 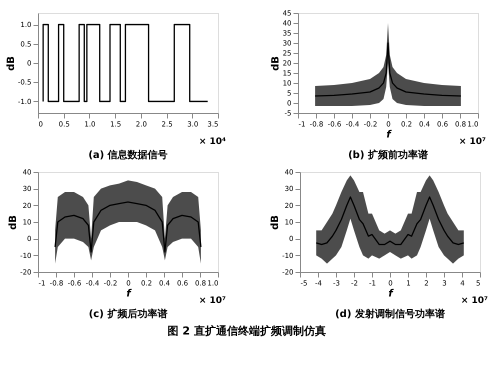 I want to click on caption: 图 2 直扩通信终端扩频调制仿真, so click(x=247, y=331).